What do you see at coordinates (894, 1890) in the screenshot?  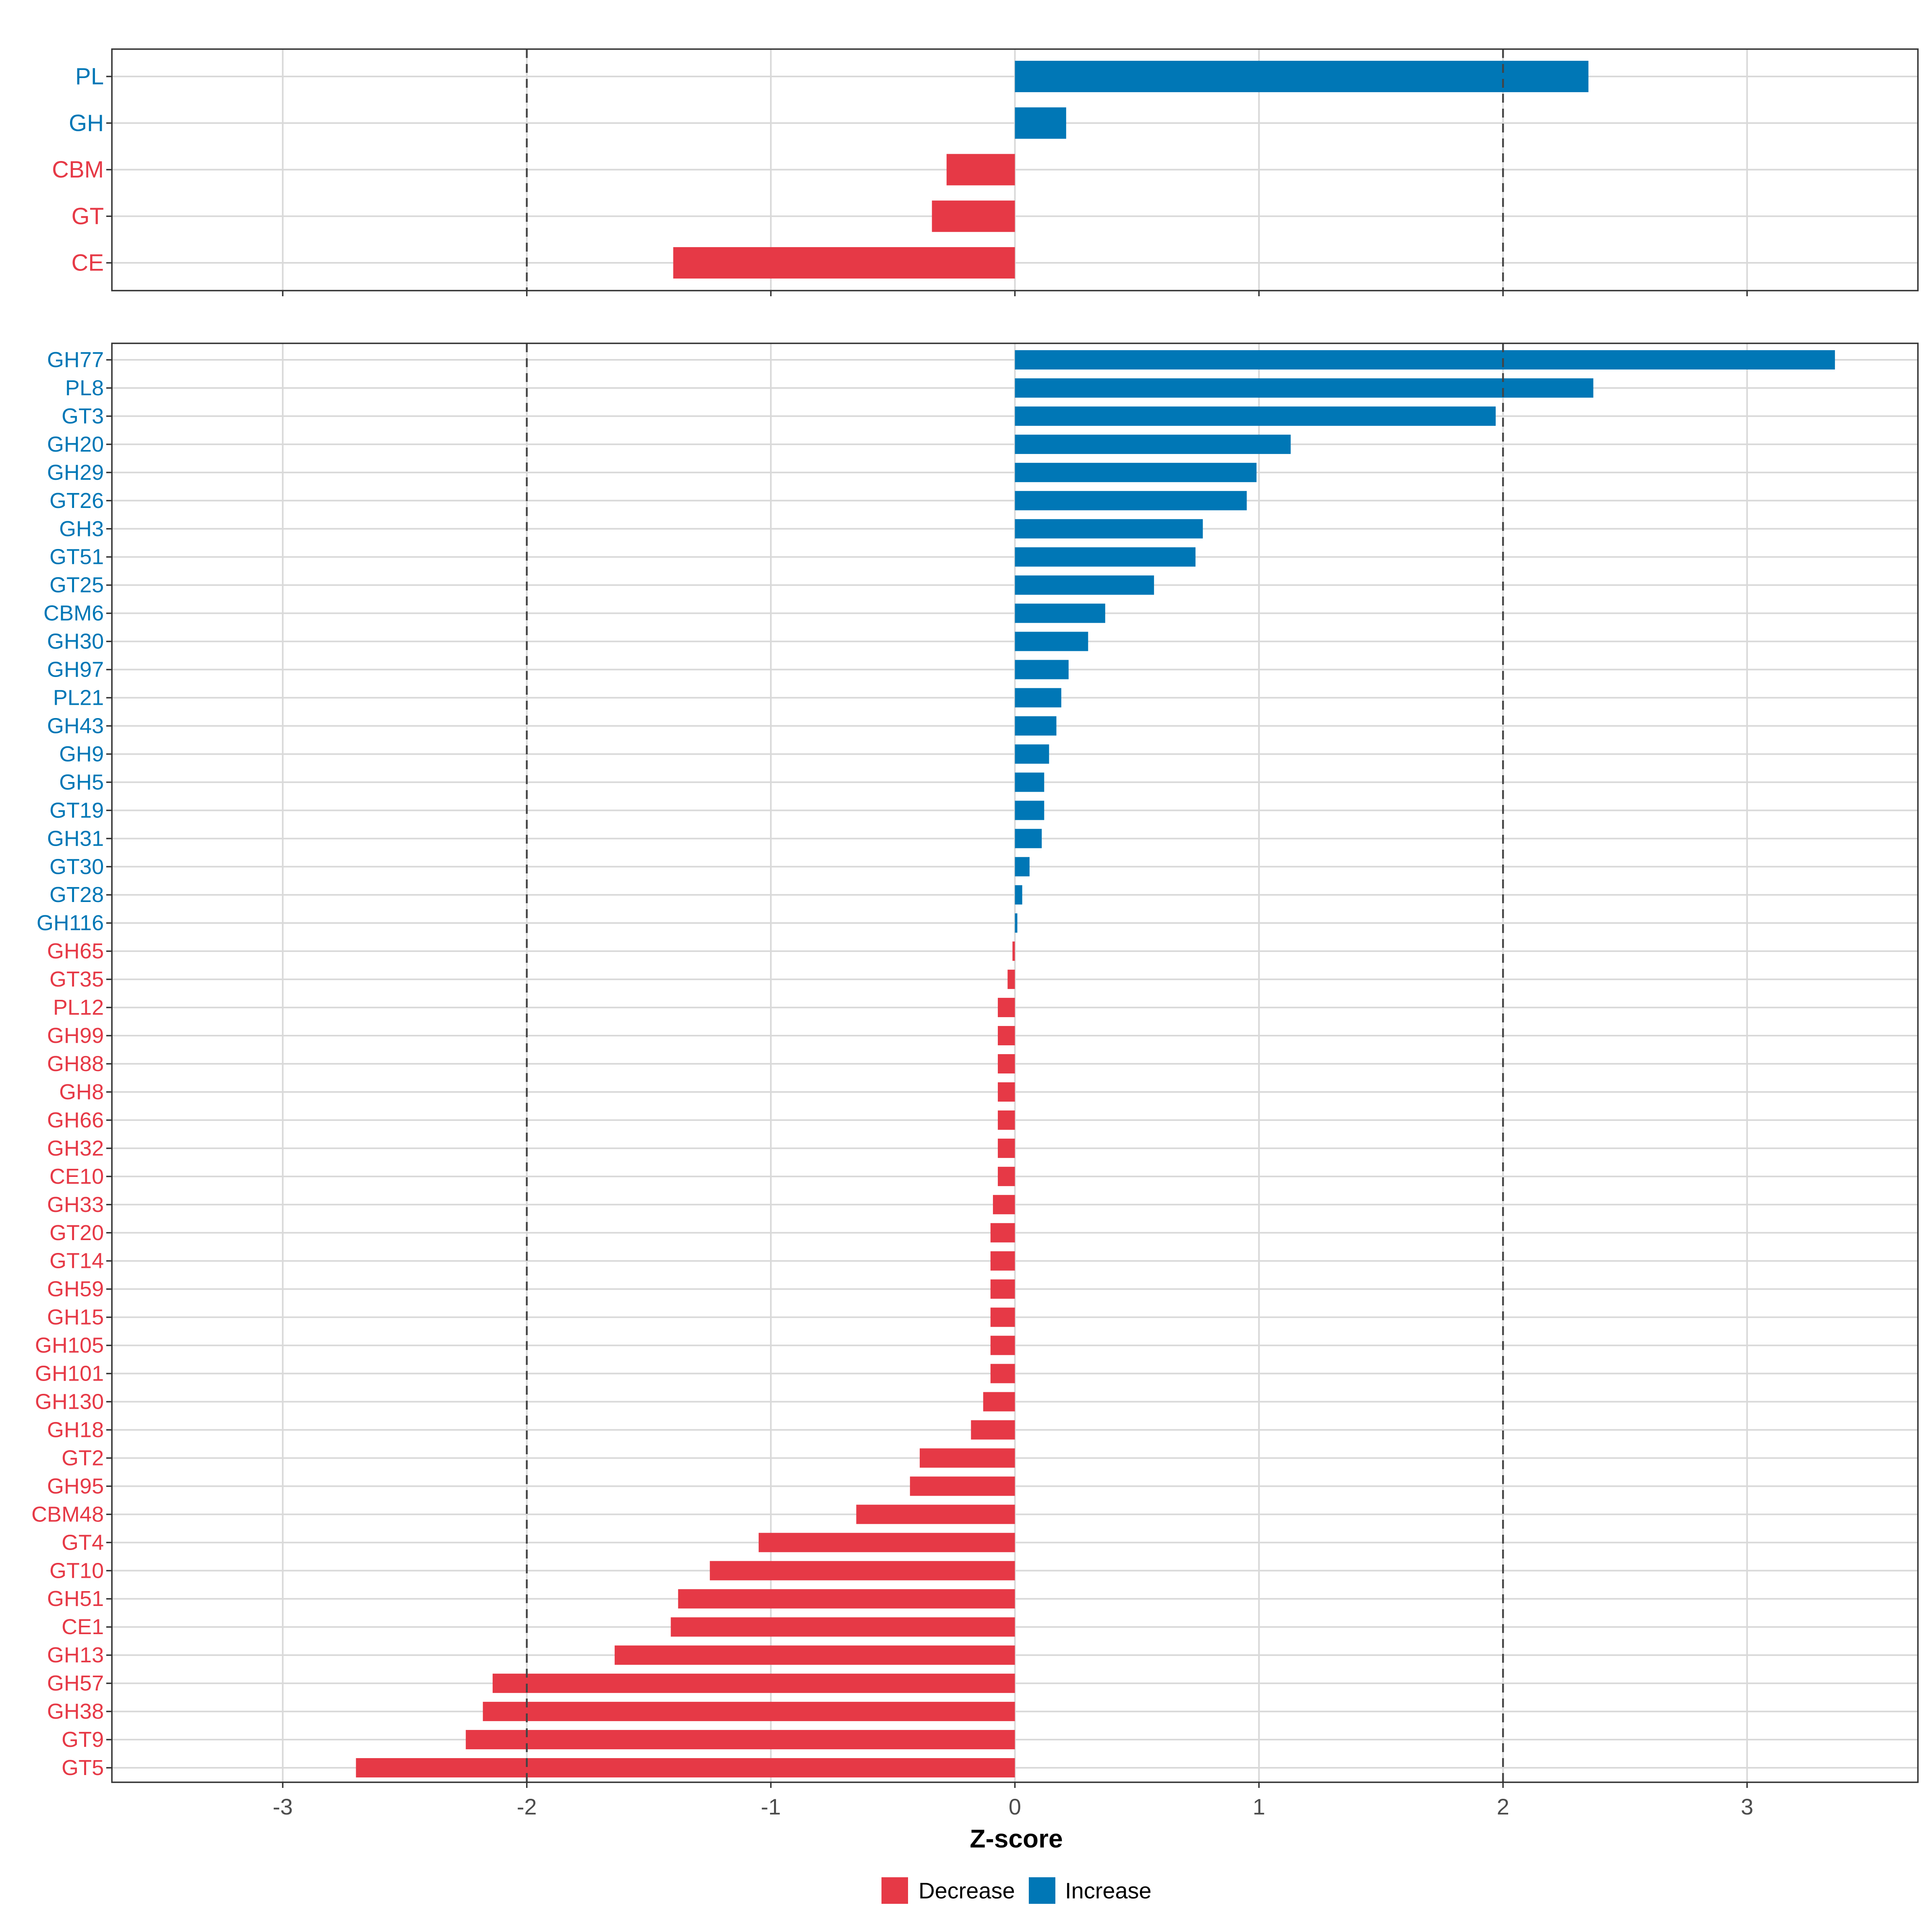 I see `legend-swatch-decrease` at bounding box center [894, 1890].